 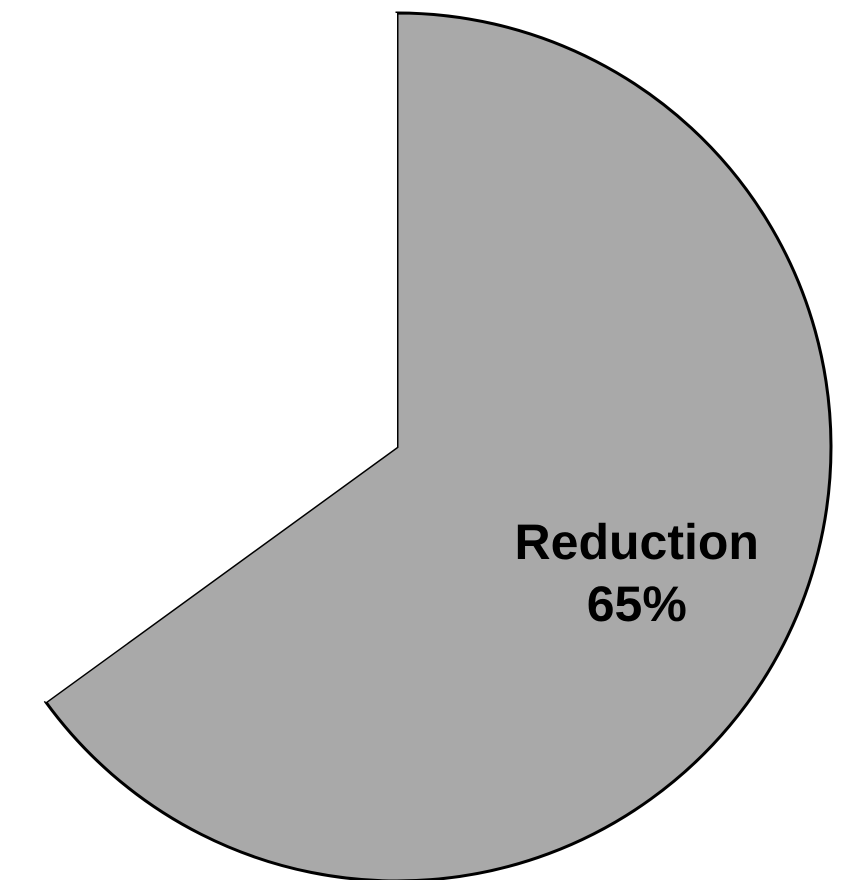 What do you see at coordinates (636, 542) in the screenshot?
I see `slice-label: Reduction` at bounding box center [636, 542].